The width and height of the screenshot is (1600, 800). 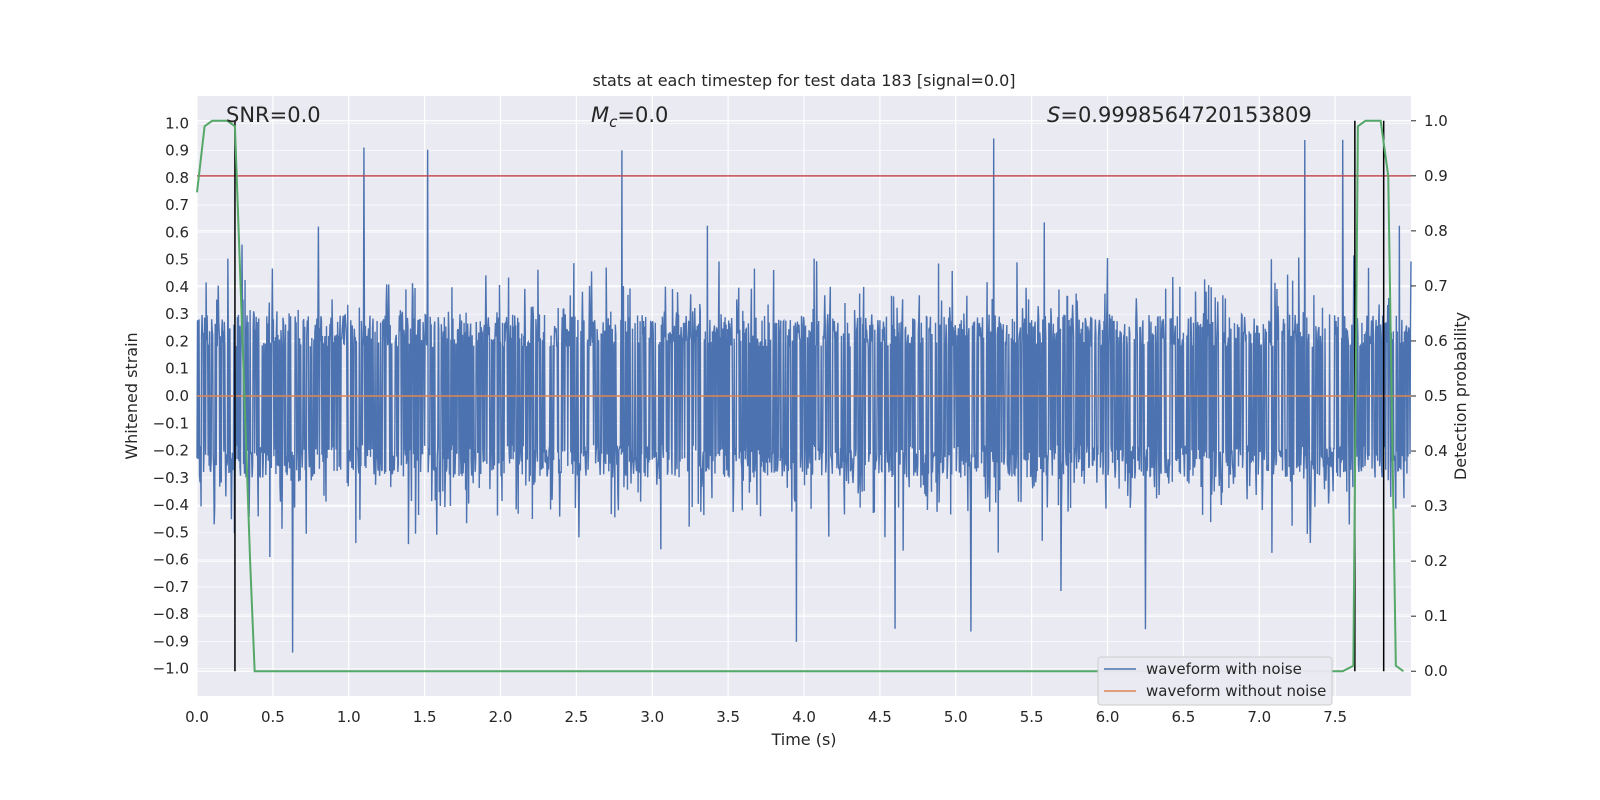 I want to click on y-tick-label: −0.2, so click(x=171, y=451).